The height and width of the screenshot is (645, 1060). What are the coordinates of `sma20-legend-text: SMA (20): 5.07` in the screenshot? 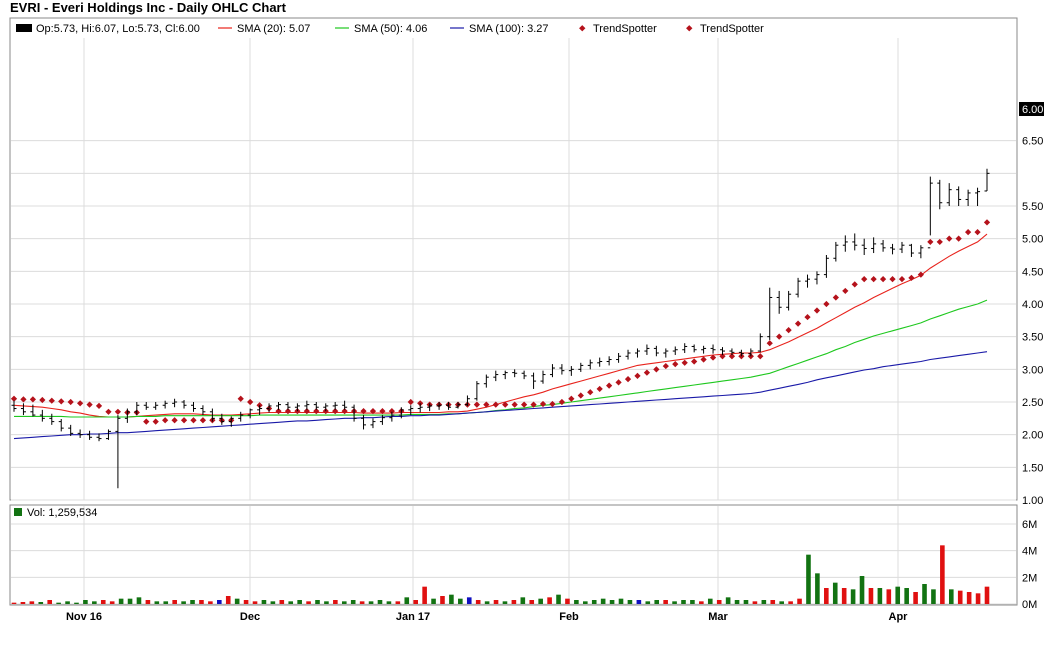 It's located at (273, 29).